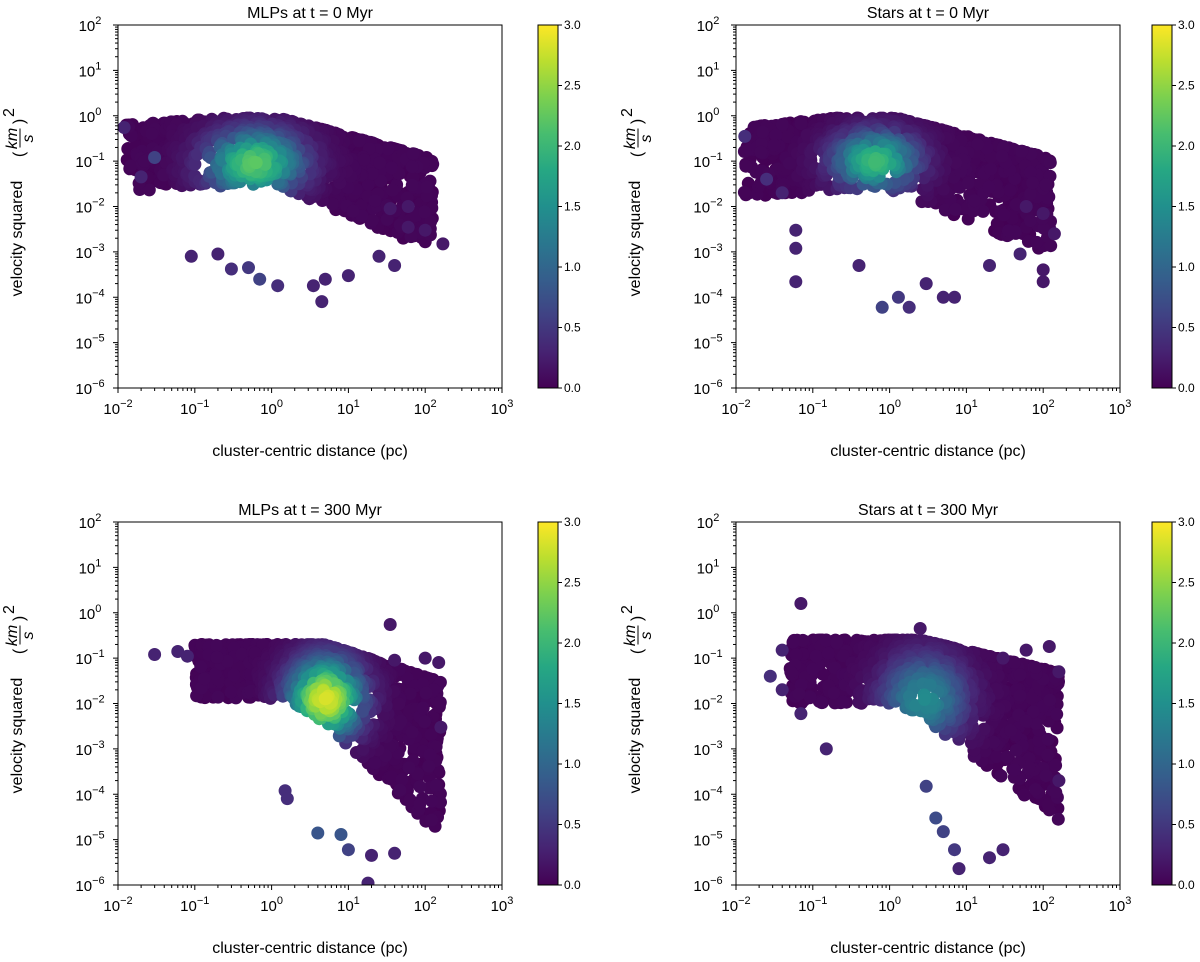 This screenshot has height=962, width=1200. Describe the element at coordinates (89, 207) in the screenshot. I see `y-tick-label: 10⁻²` at that location.